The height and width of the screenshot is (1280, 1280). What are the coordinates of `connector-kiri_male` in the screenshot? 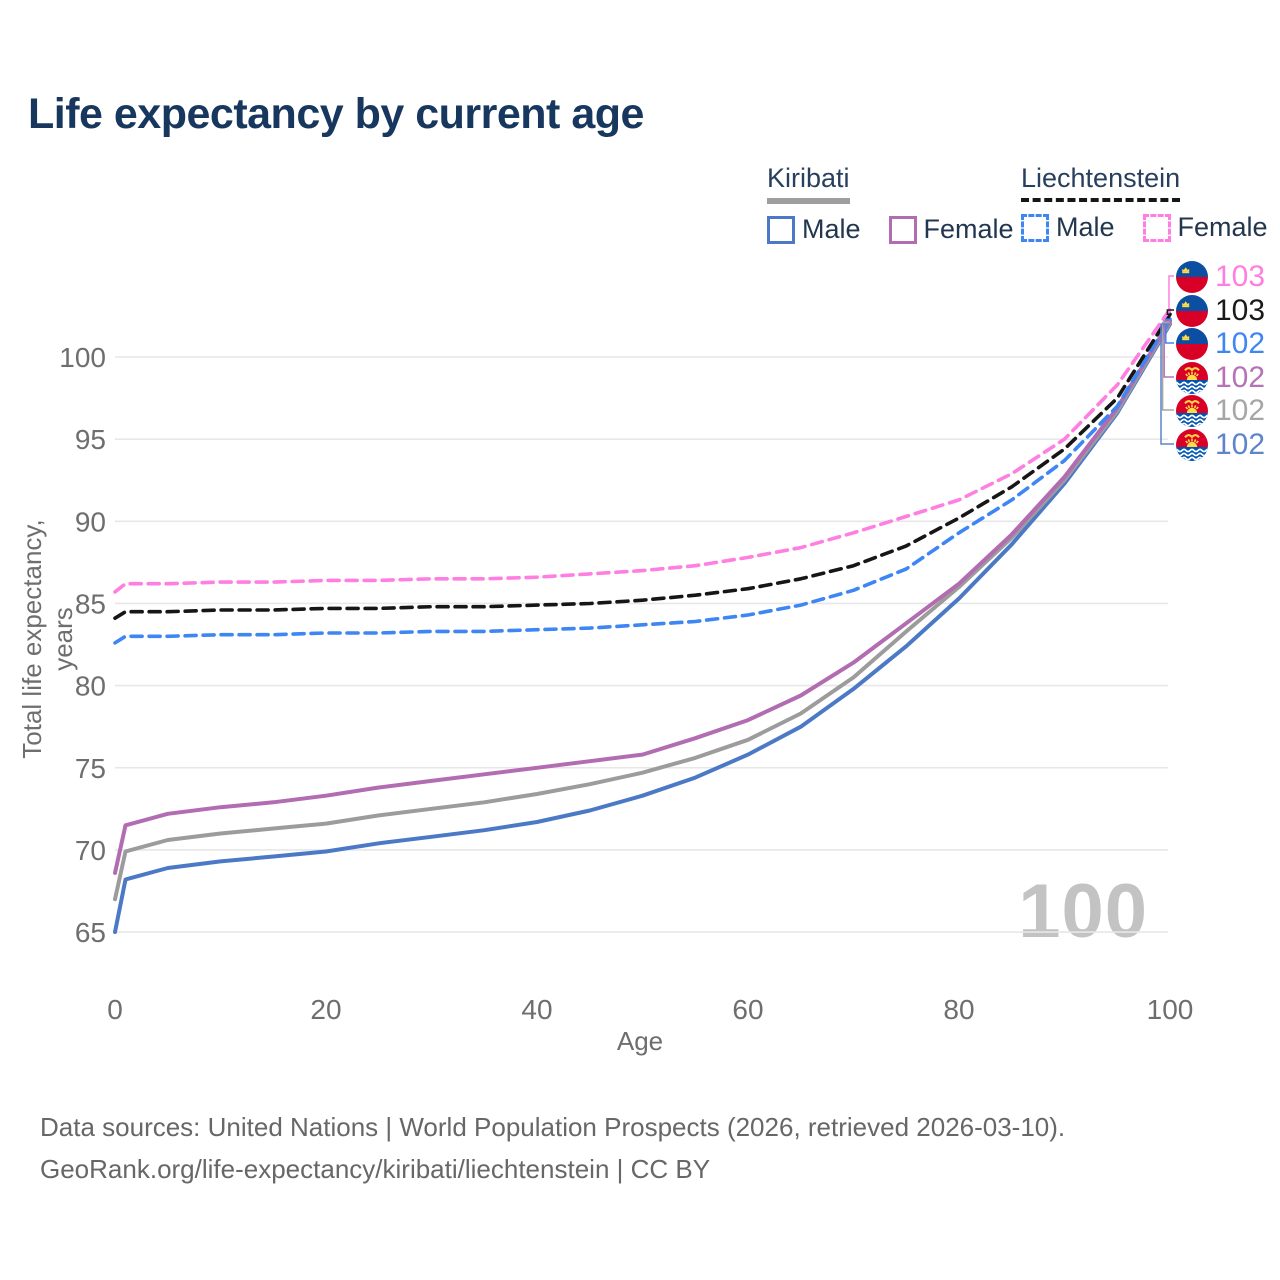 It's located at (1167, 384).